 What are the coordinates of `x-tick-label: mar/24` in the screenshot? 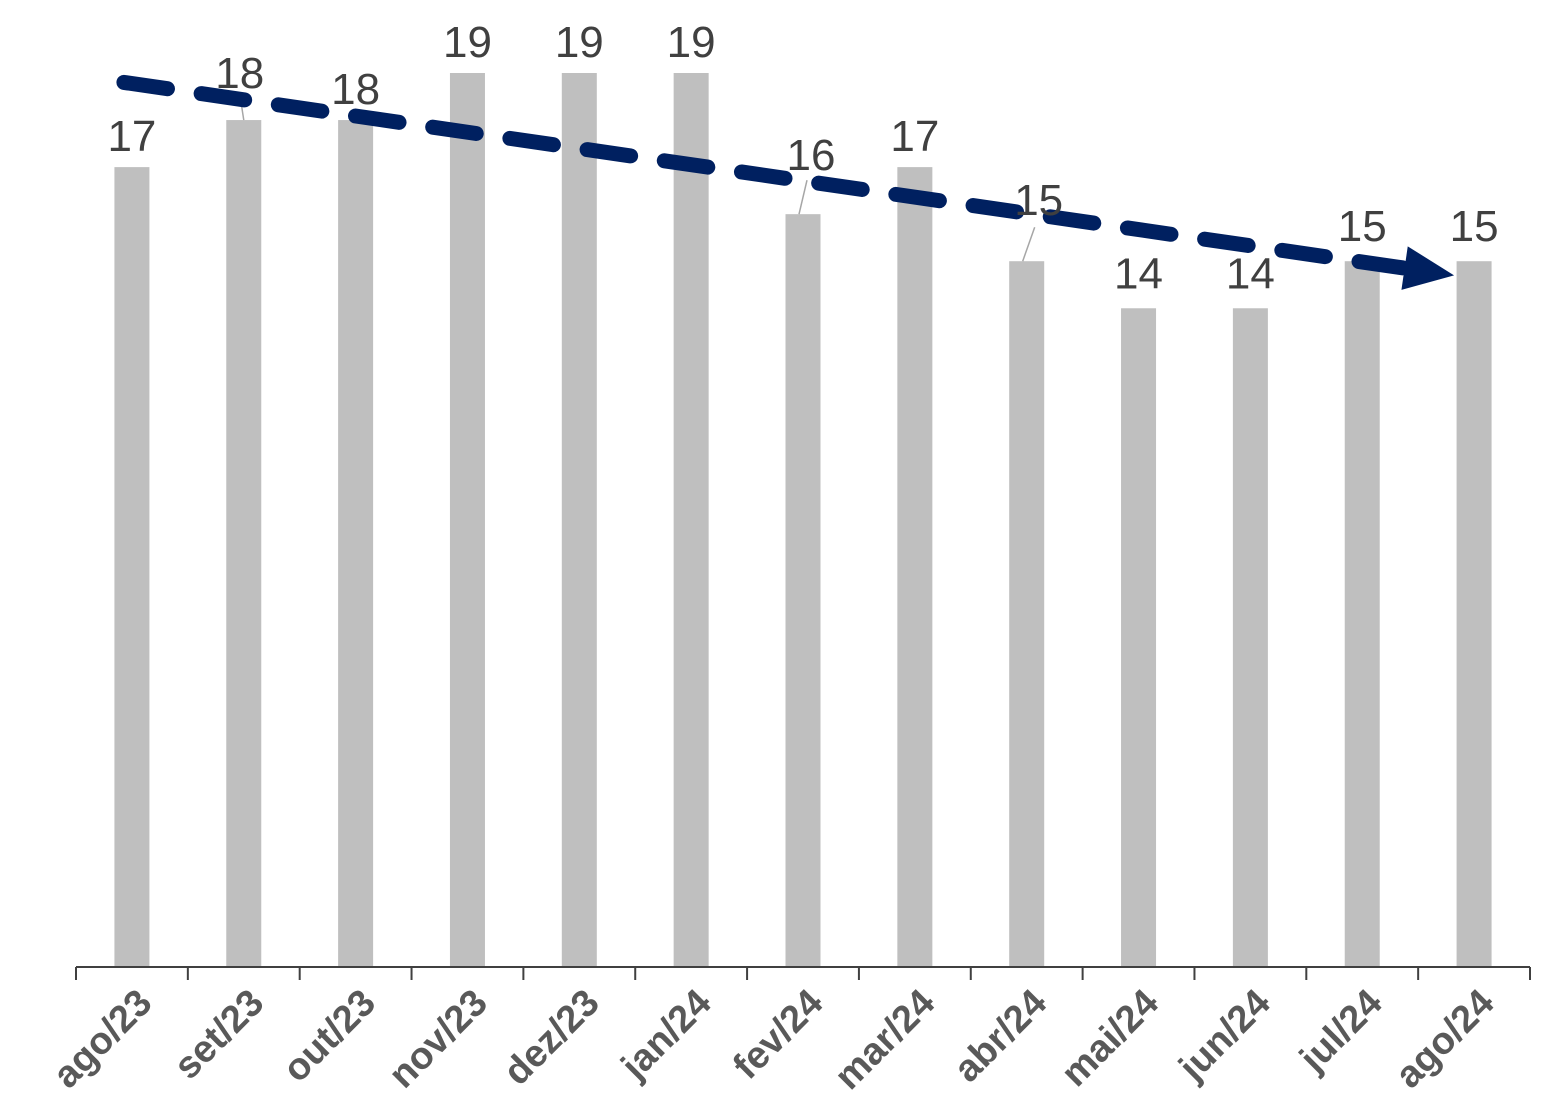 It's located at (885, 1040).